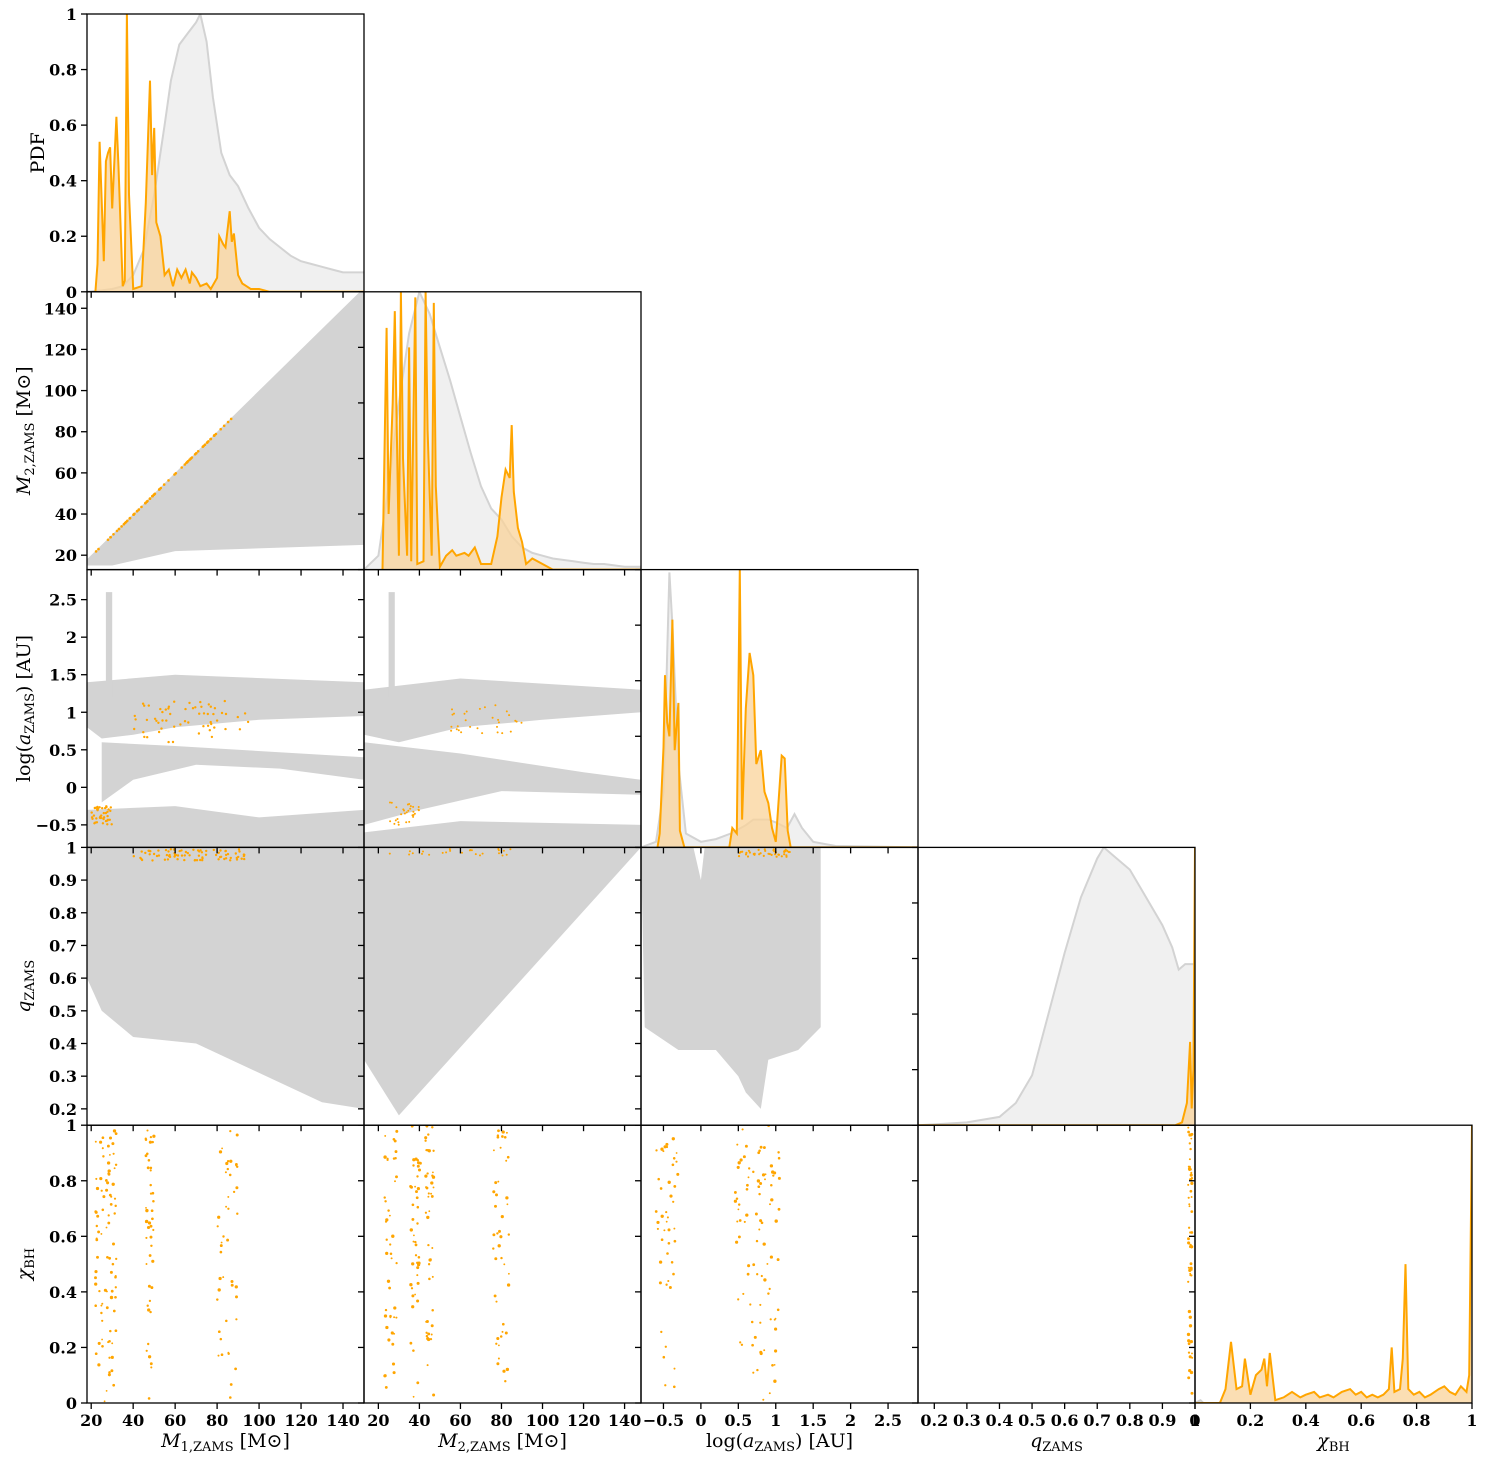 The image size is (1489, 1463). Describe the element at coordinates (63, 945) in the screenshot. I see `y-tick-label: 0.7` at that location.